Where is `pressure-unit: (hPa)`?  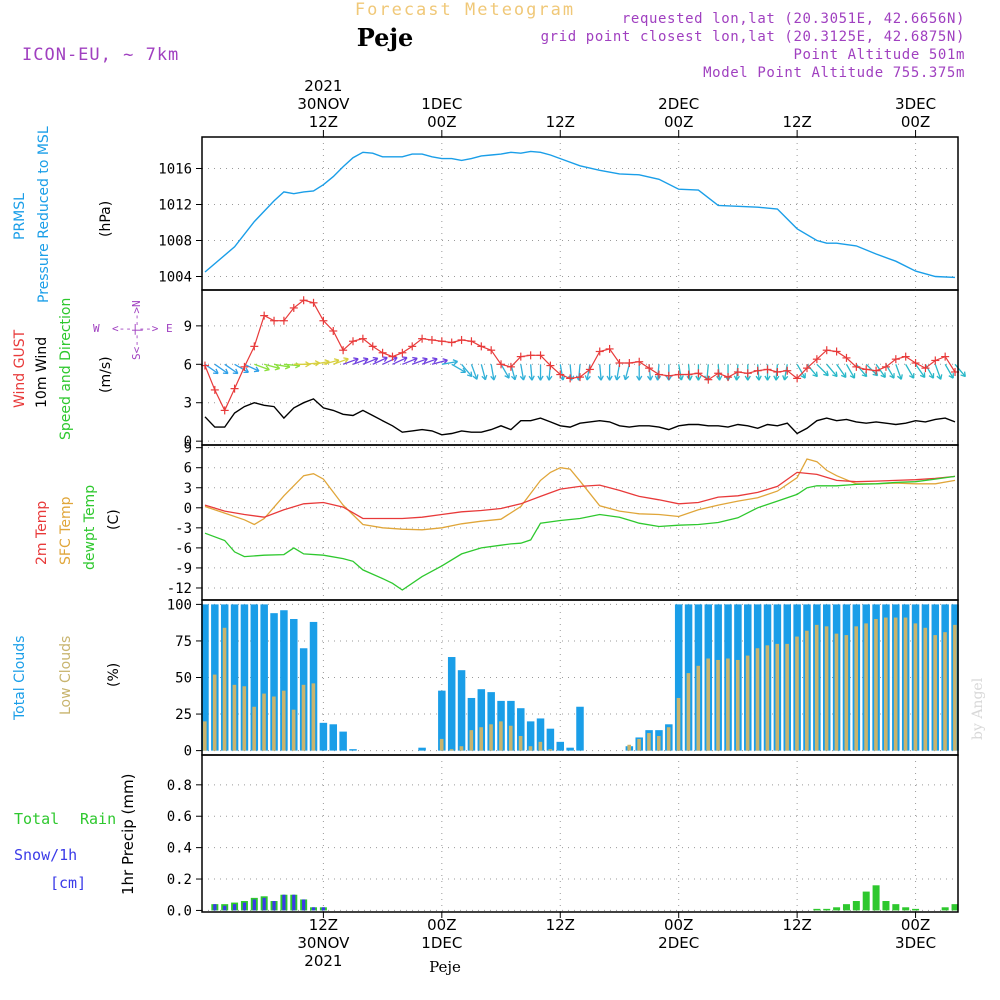 pressure-unit: (hPa) is located at coordinates (106, 219).